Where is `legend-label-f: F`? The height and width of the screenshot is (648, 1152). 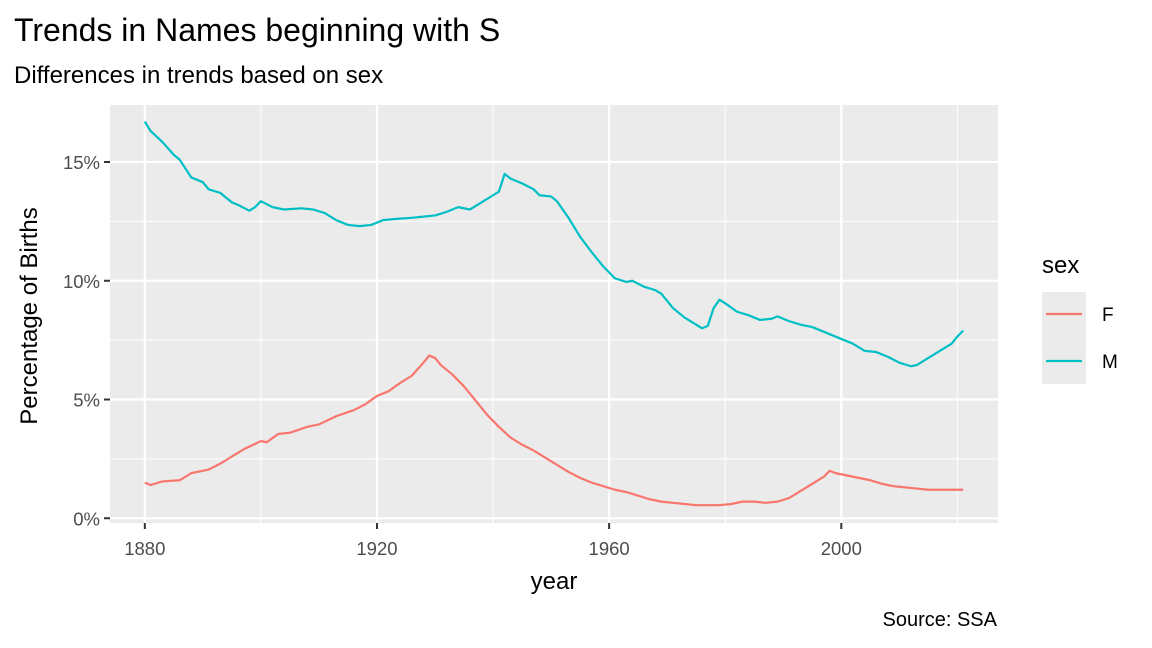
legend-label-f: F is located at coordinates (1108, 315).